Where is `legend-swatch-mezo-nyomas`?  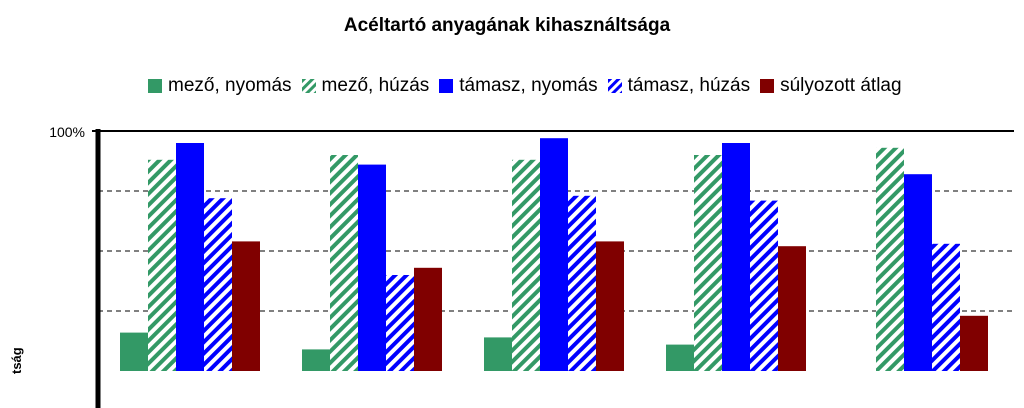
legend-swatch-mezo-nyomas is located at coordinates (155, 86).